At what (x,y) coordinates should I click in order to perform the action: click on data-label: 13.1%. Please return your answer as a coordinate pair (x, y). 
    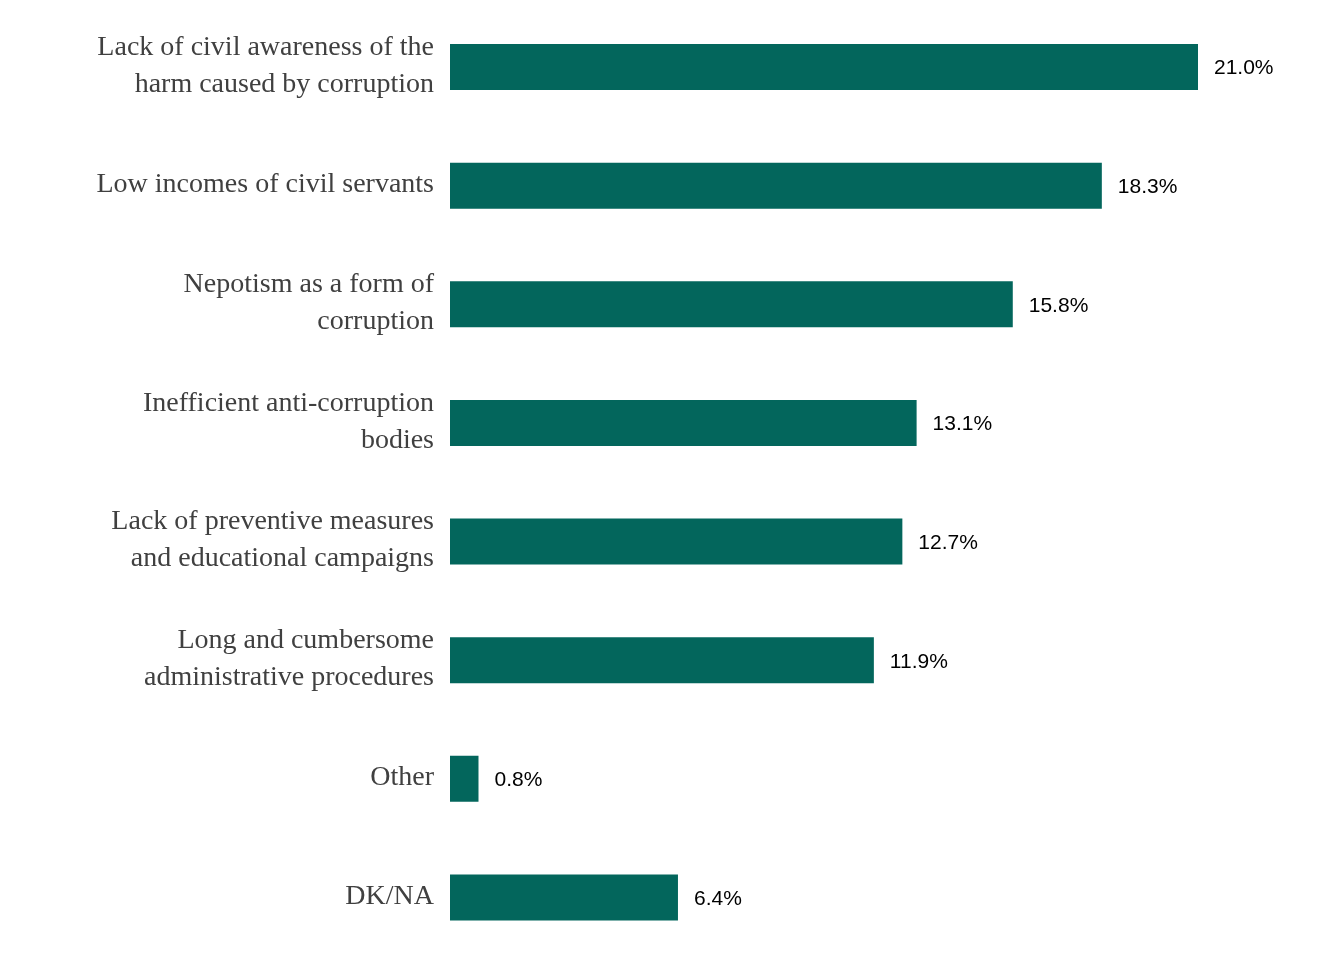
    Looking at the image, I should click on (962, 423).